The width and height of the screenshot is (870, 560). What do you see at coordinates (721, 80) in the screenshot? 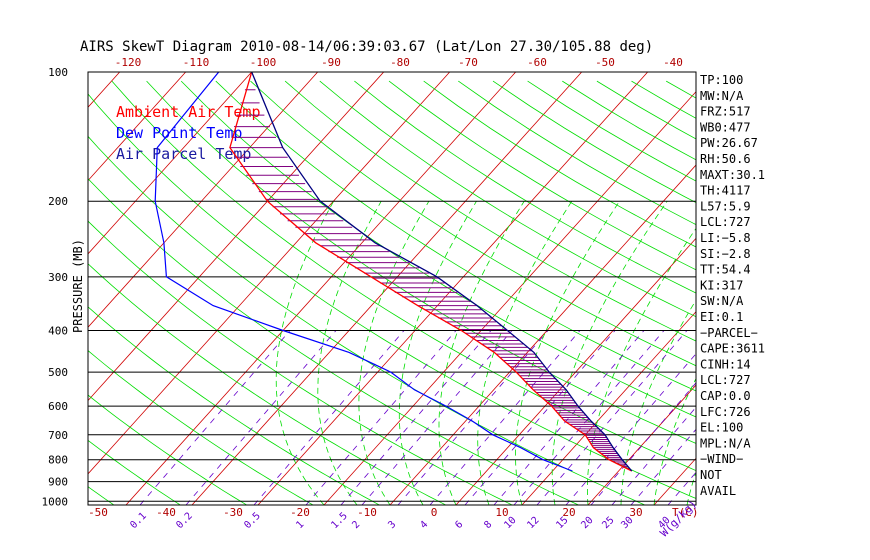
I see `index-entry: TP:100` at bounding box center [721, 80].